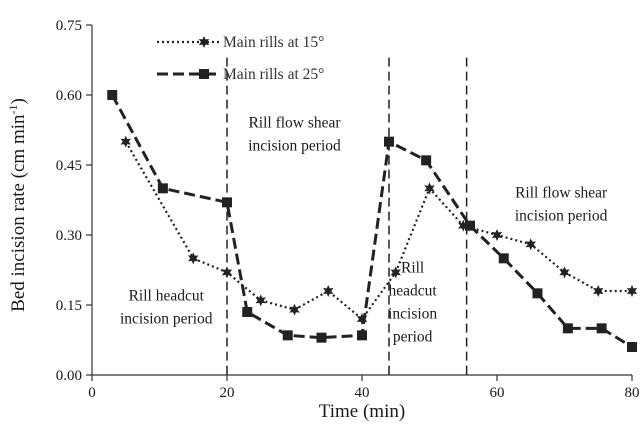  What do you see at coordinates (69, 236) in the screenshot?
I see `y-tick-label: 0.30` at bounding box center [69, 236].